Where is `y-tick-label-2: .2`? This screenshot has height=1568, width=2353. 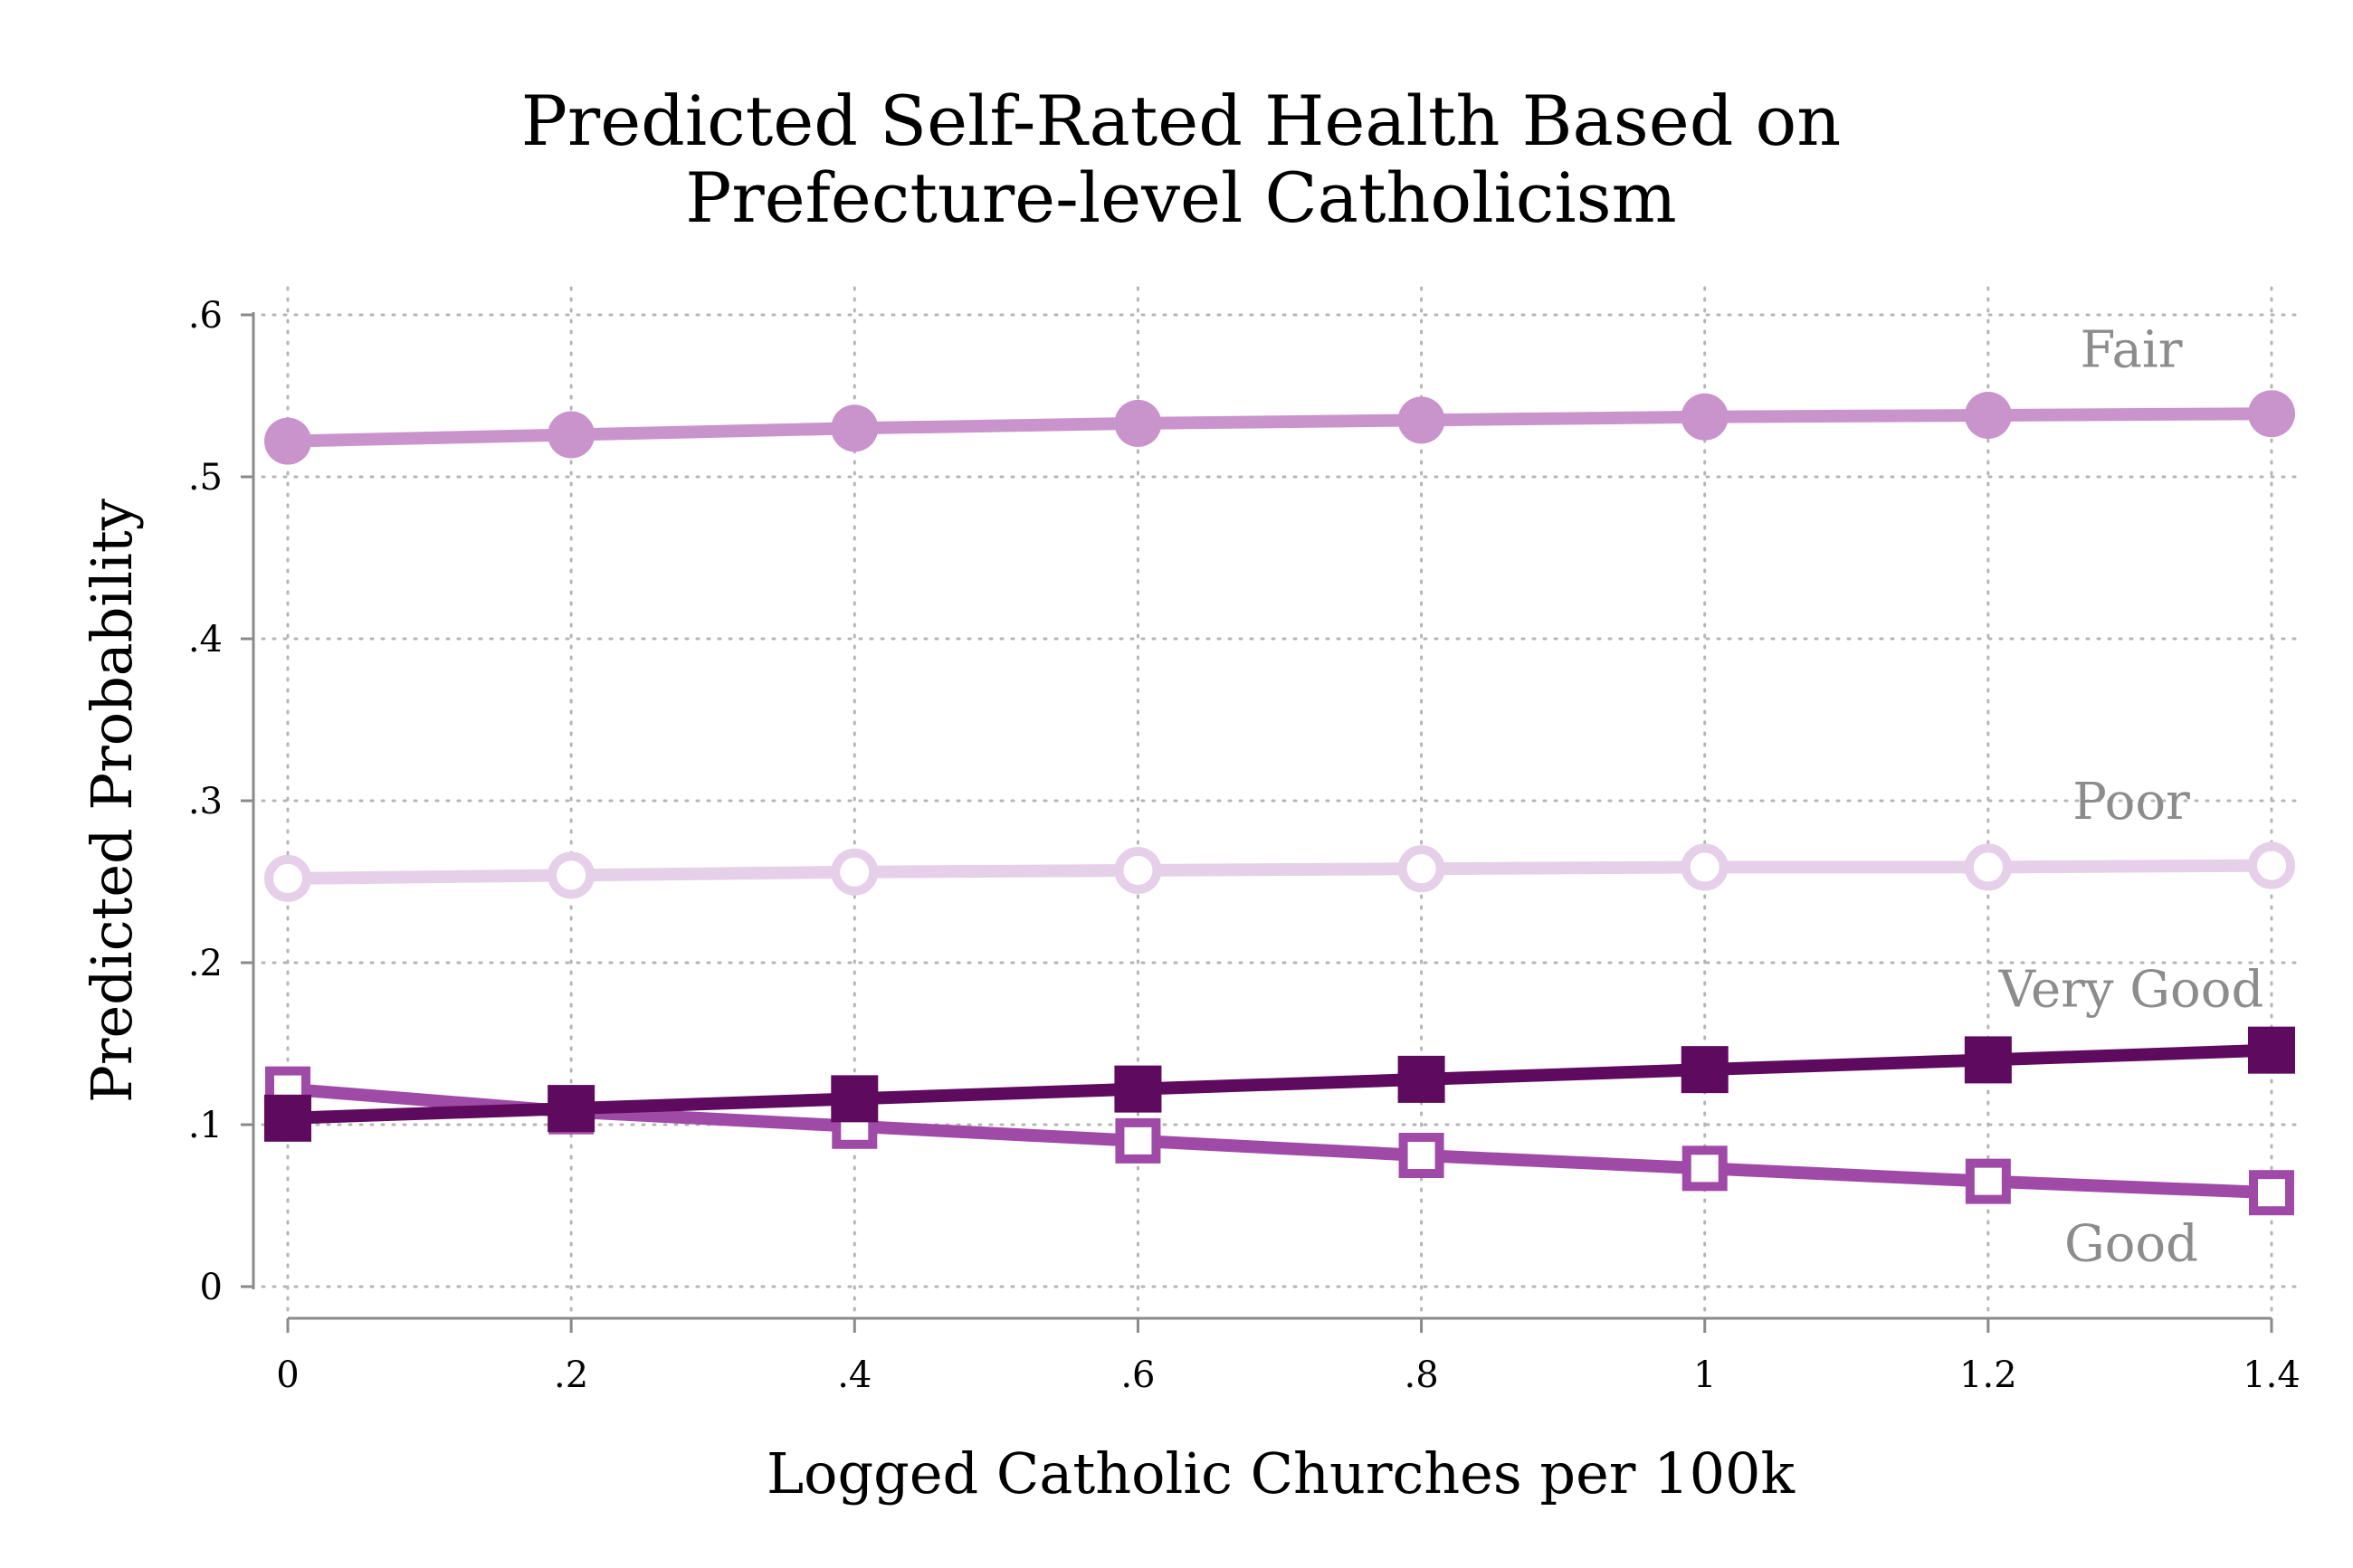 y-tick-label-2: .2 is located at coordinates (206, 964).